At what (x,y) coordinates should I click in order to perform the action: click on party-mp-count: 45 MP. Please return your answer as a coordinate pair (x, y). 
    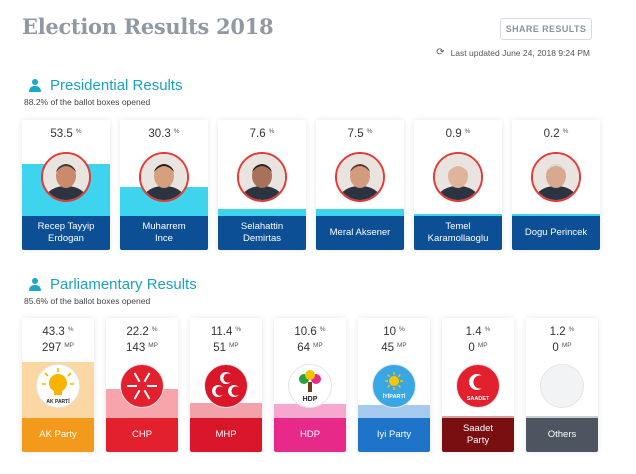
    Looking at the image, I should click on (394, 348).